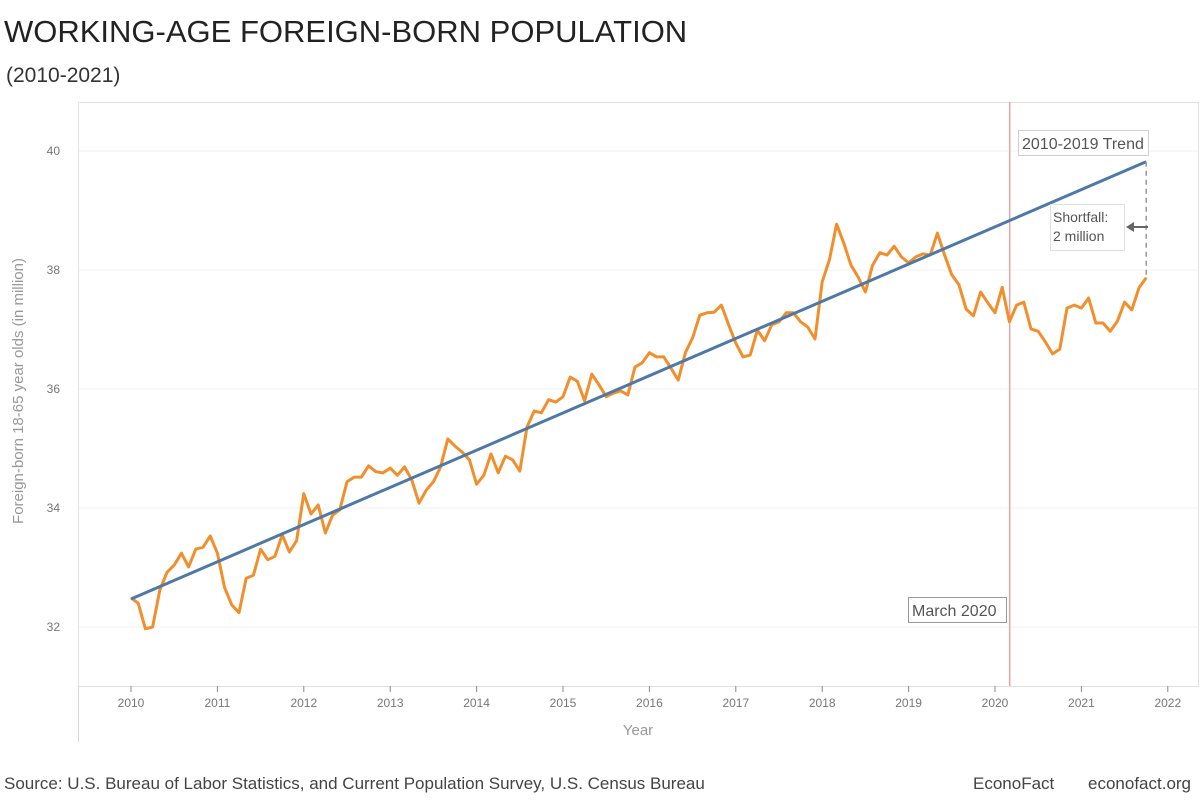 This screenshot has width=1200, height=800. I want to click on shortfall-label-line1: Shortfall:, so click(1080, 217).